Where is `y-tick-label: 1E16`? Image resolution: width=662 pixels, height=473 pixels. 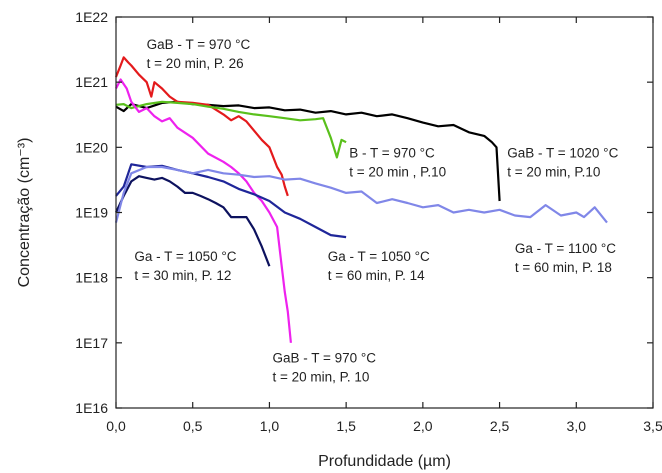 y-tick-label: 1E16 is located at coordinates (91, 408).